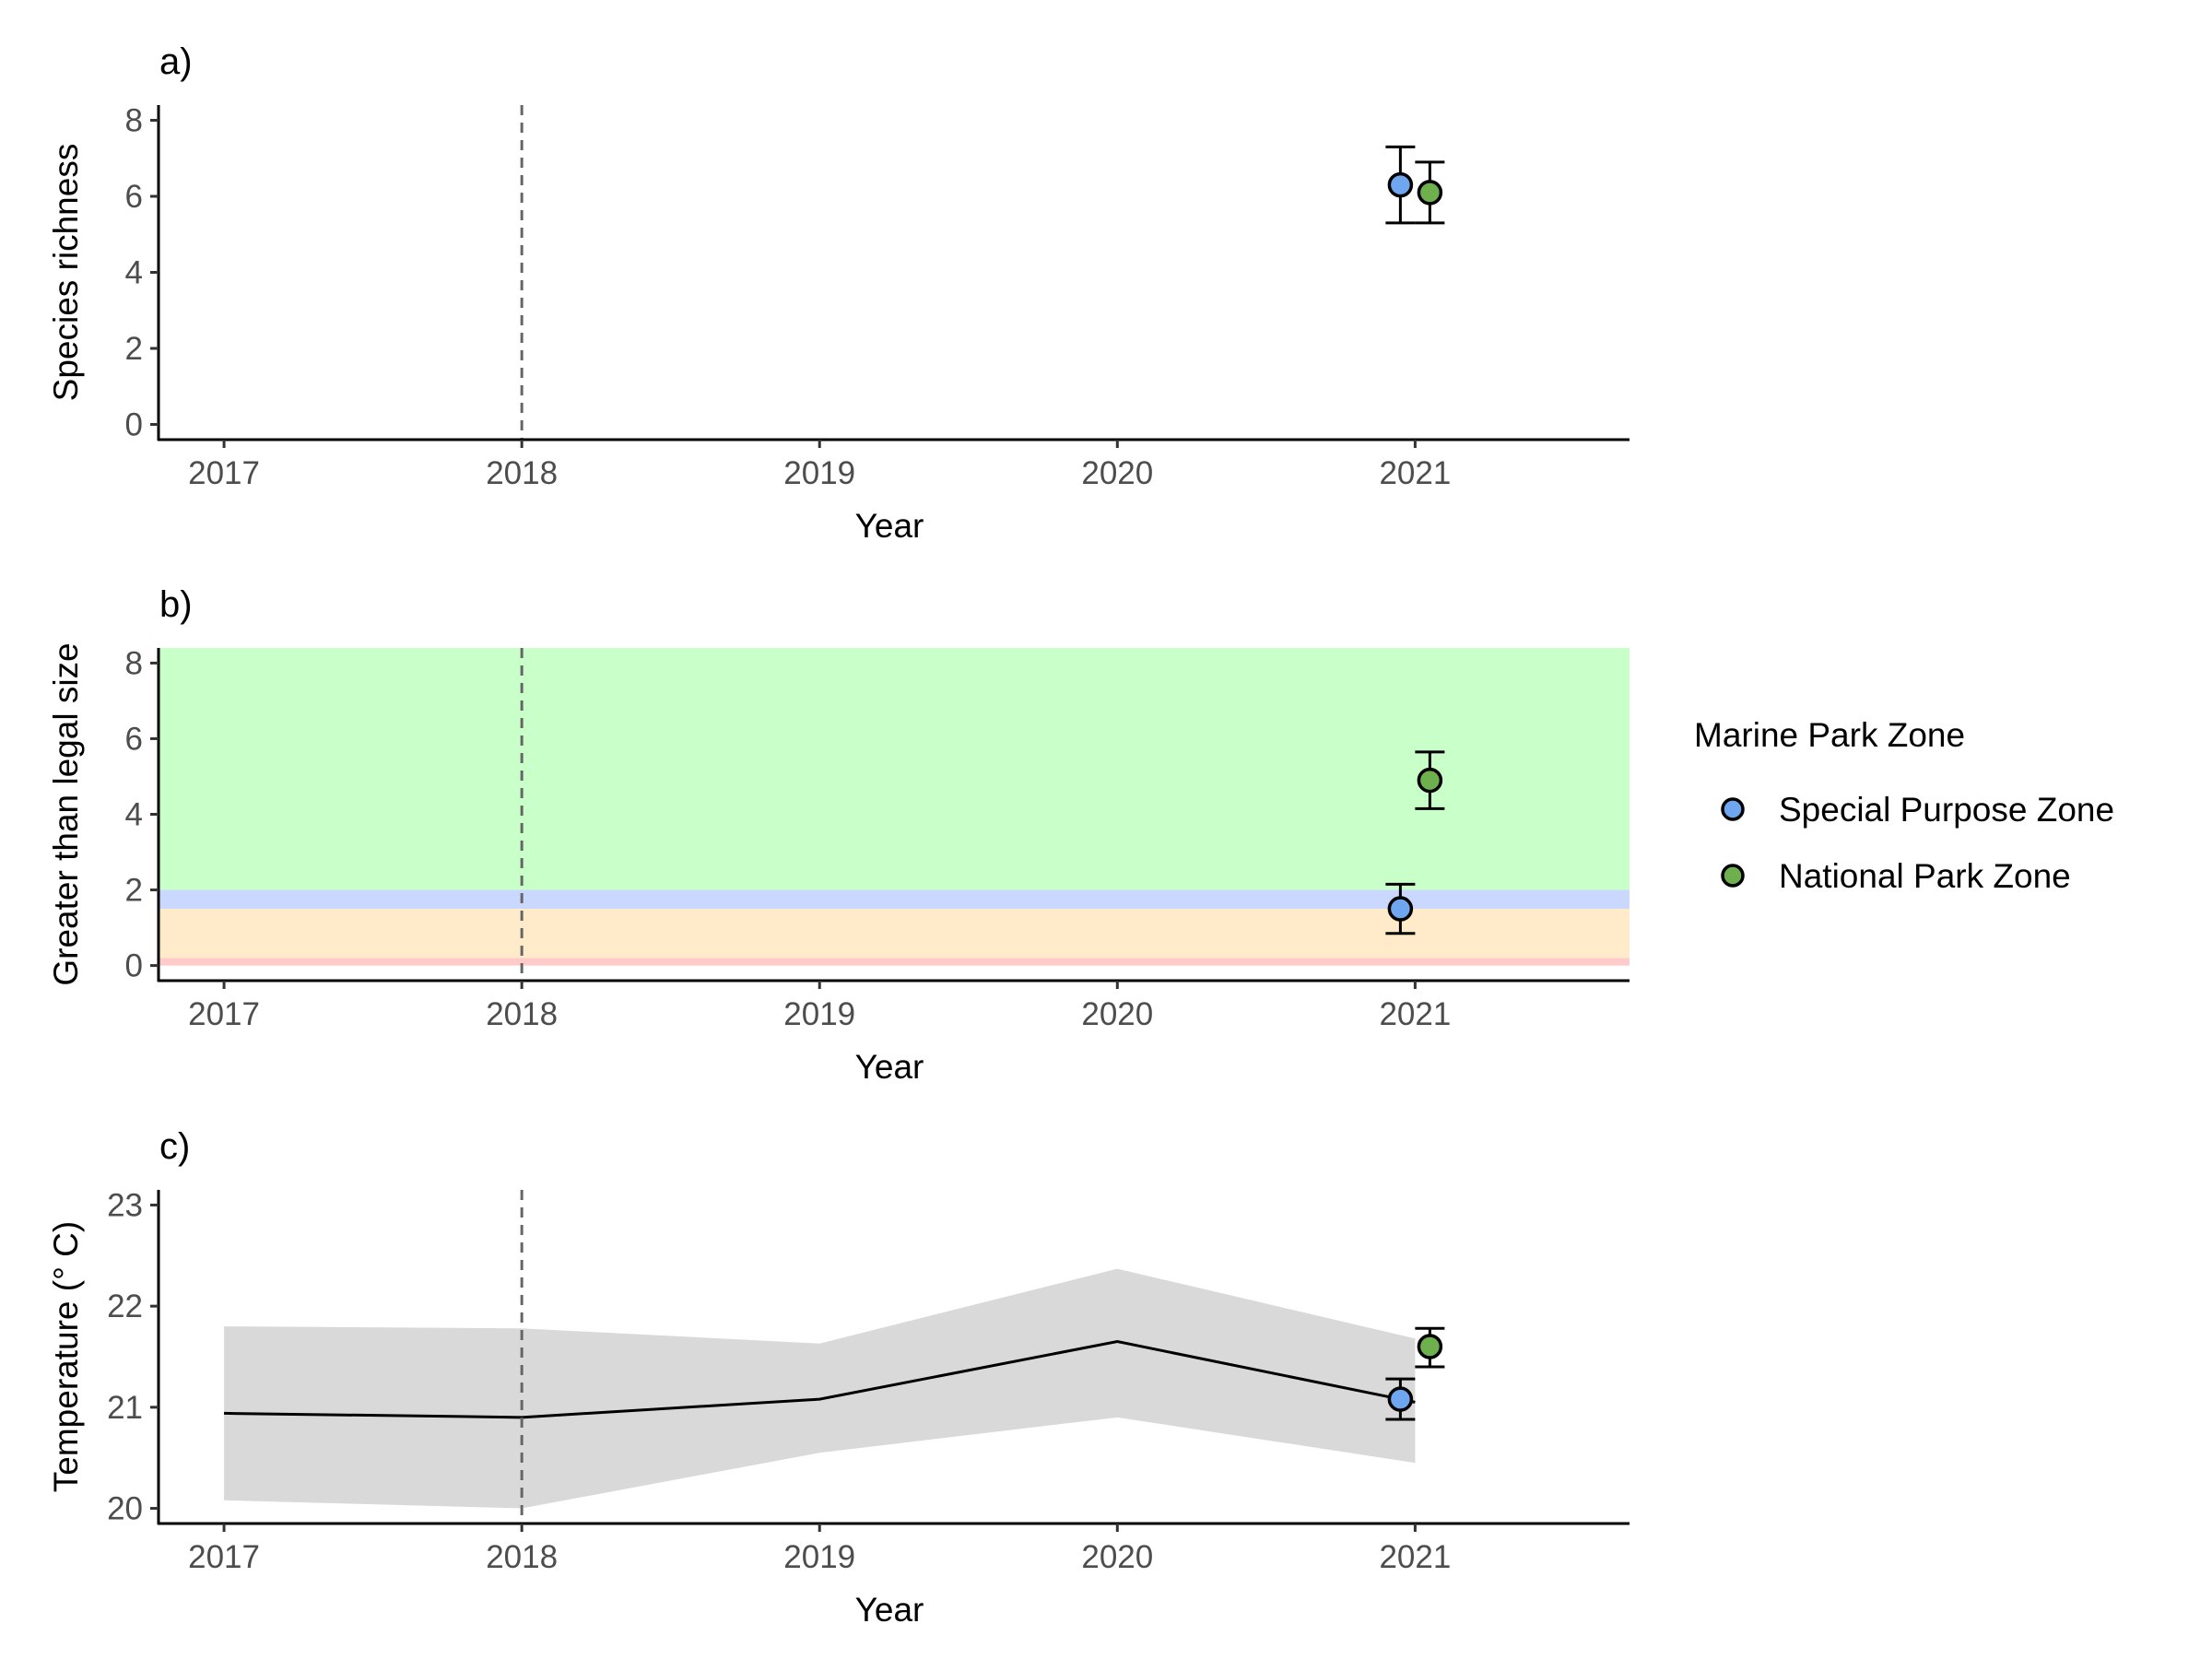 This screenshot has height=1659, width=2212. Describe the element at coordinates (1117, 1557) in the screenshot. I see `panel-c-x-tick-label-2020: 2020` at that location.